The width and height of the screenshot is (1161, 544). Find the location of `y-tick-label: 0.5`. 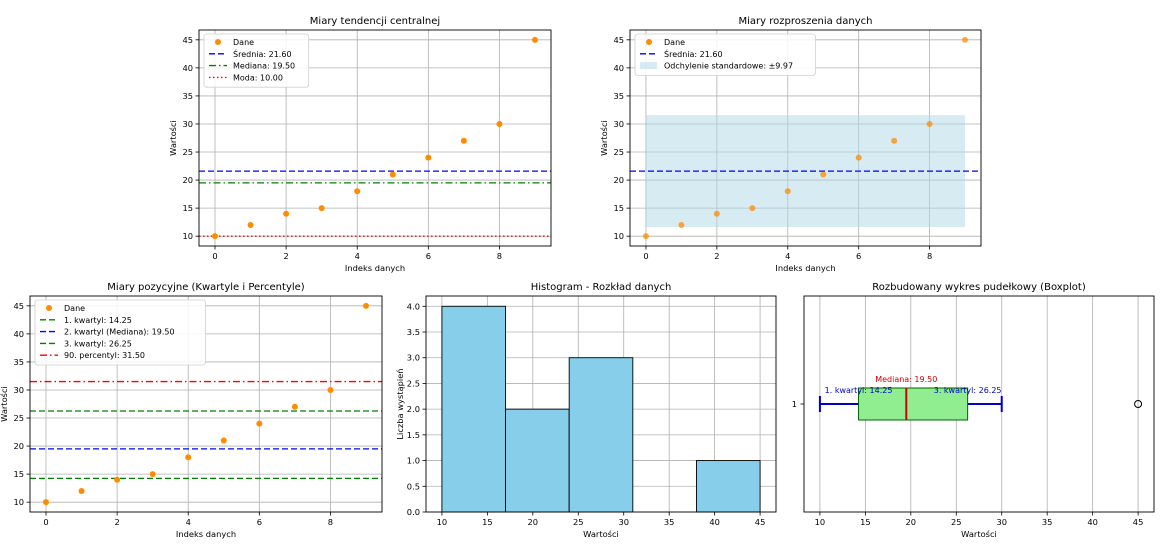

y-tick-label: 0.5 is located at coordinates (413, 486).